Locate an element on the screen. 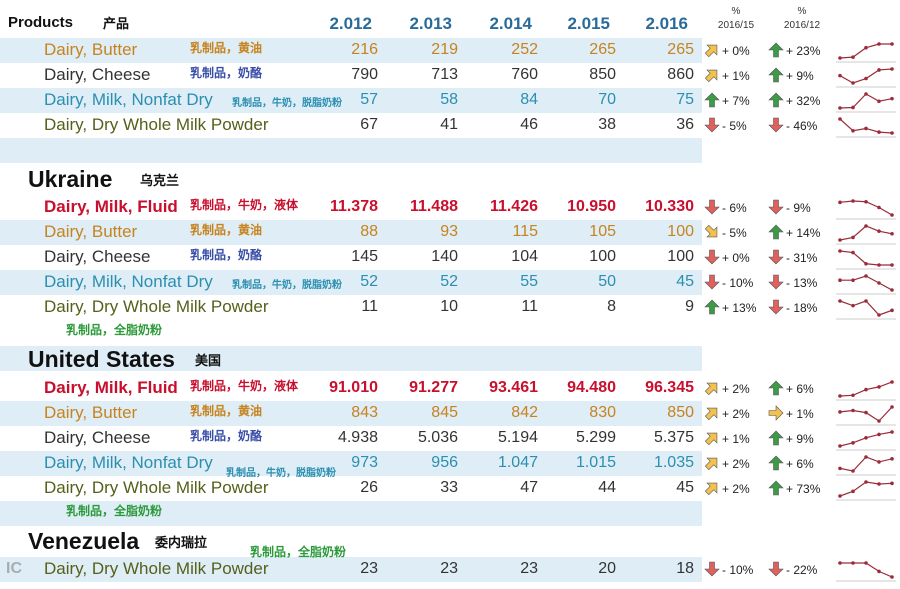 The height and width of the screenshot is (589, 900). pct-change-2016-15: + 13% is located at coordinates (739, 308).